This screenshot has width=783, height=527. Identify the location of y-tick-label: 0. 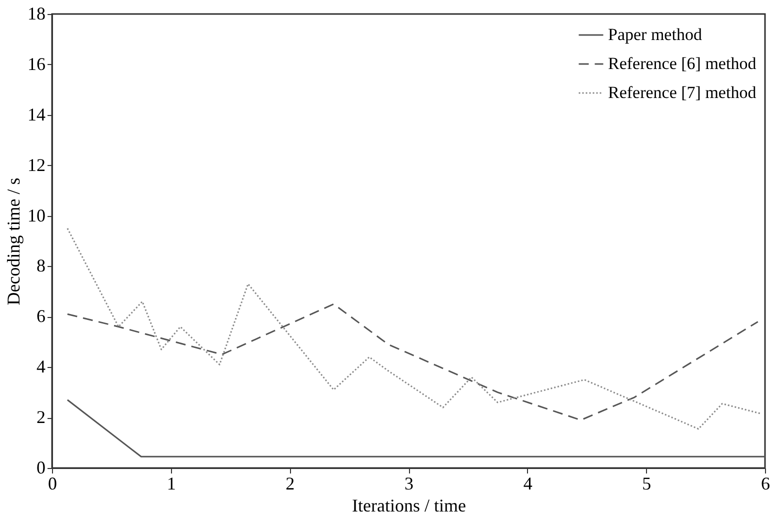
(41, 468).